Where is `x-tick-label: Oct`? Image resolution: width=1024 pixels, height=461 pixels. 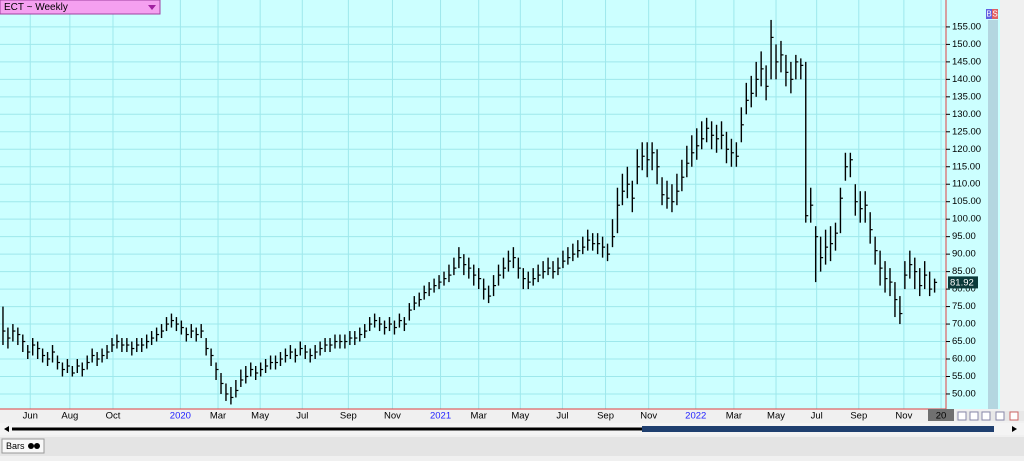 x-tick-label: Oct is located at coordinates (113, 416).